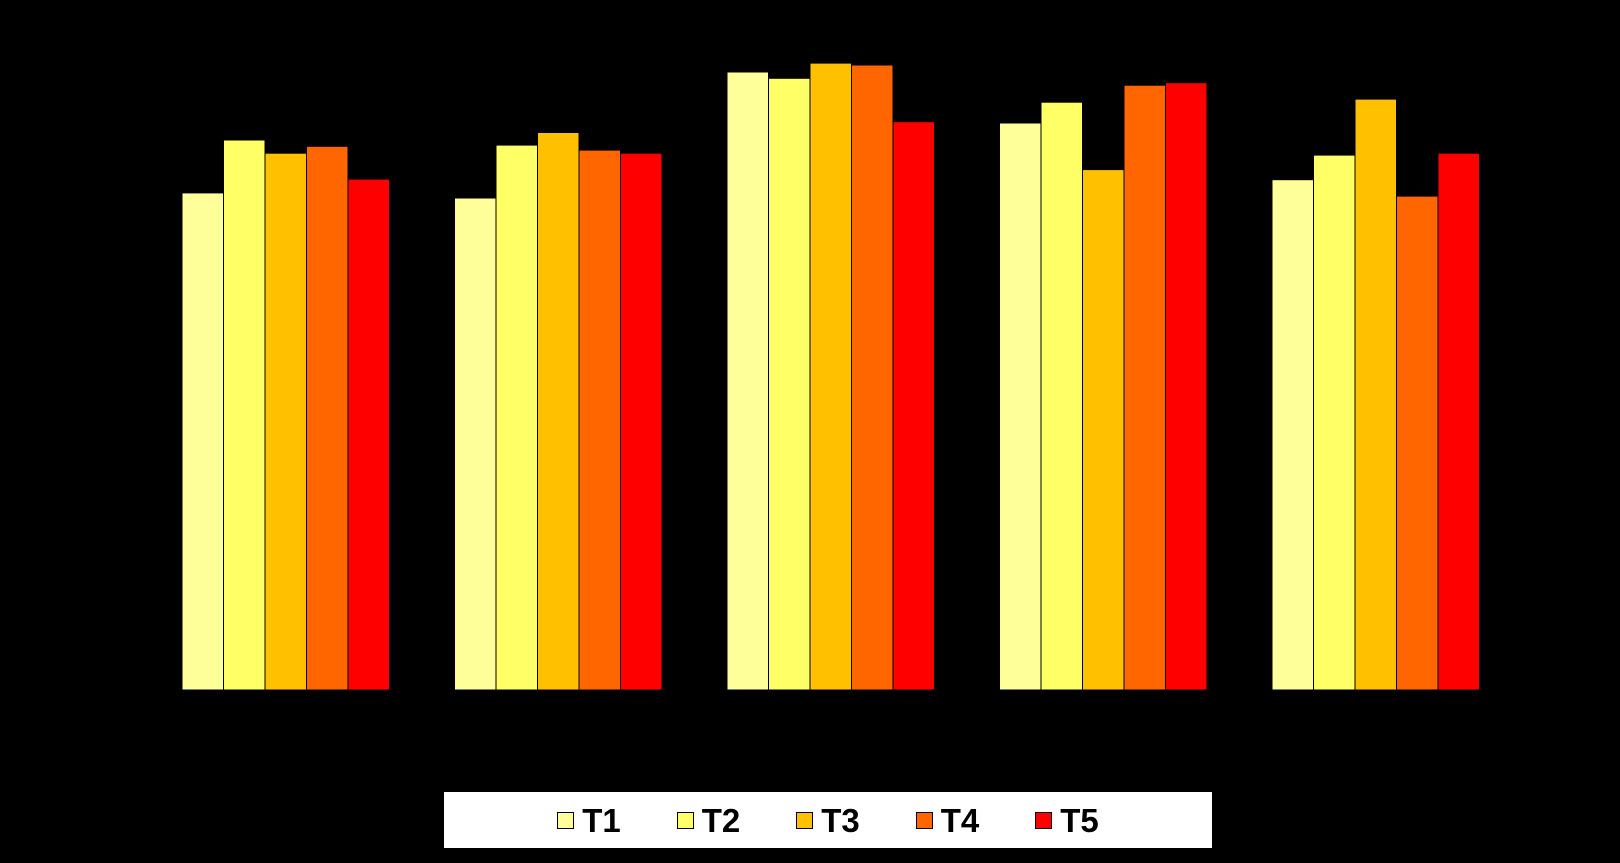 The image size is (1620, 863). I want to click on legend: T1 T2 T3 T4 T5, so click(828, 820).